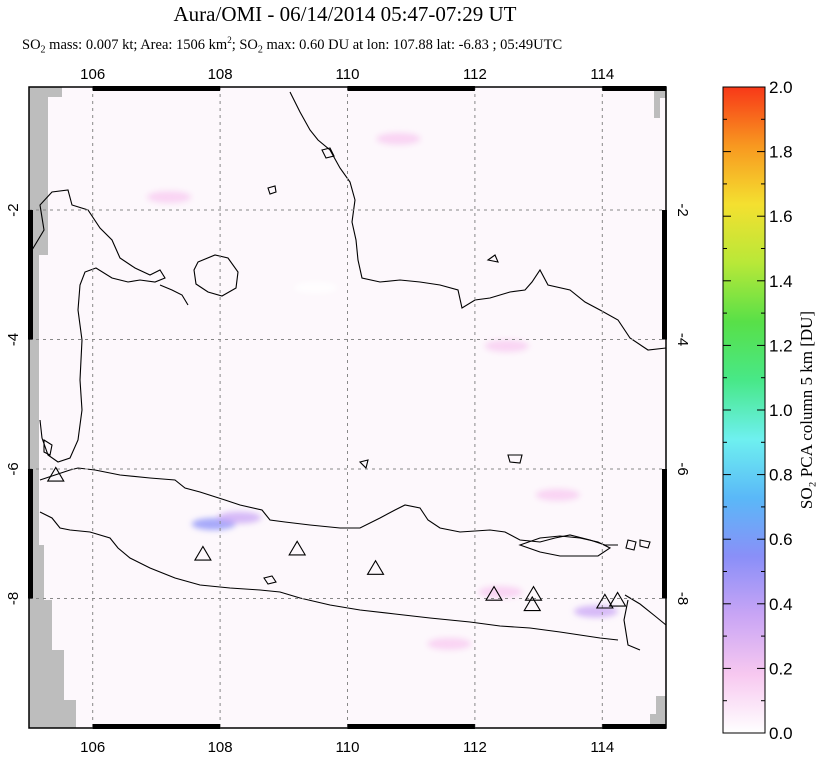  What do you see at coordinates (682, 339) in the screenshot?
I see `lat-tick-label-right: -4` at bounding box center [682, 339].